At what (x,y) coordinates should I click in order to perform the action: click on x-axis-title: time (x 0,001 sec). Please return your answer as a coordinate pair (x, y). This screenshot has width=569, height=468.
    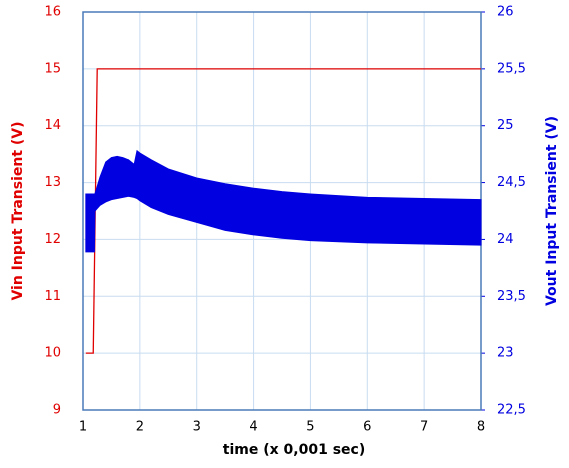
    Looking at the image, I should click on (294, 450).